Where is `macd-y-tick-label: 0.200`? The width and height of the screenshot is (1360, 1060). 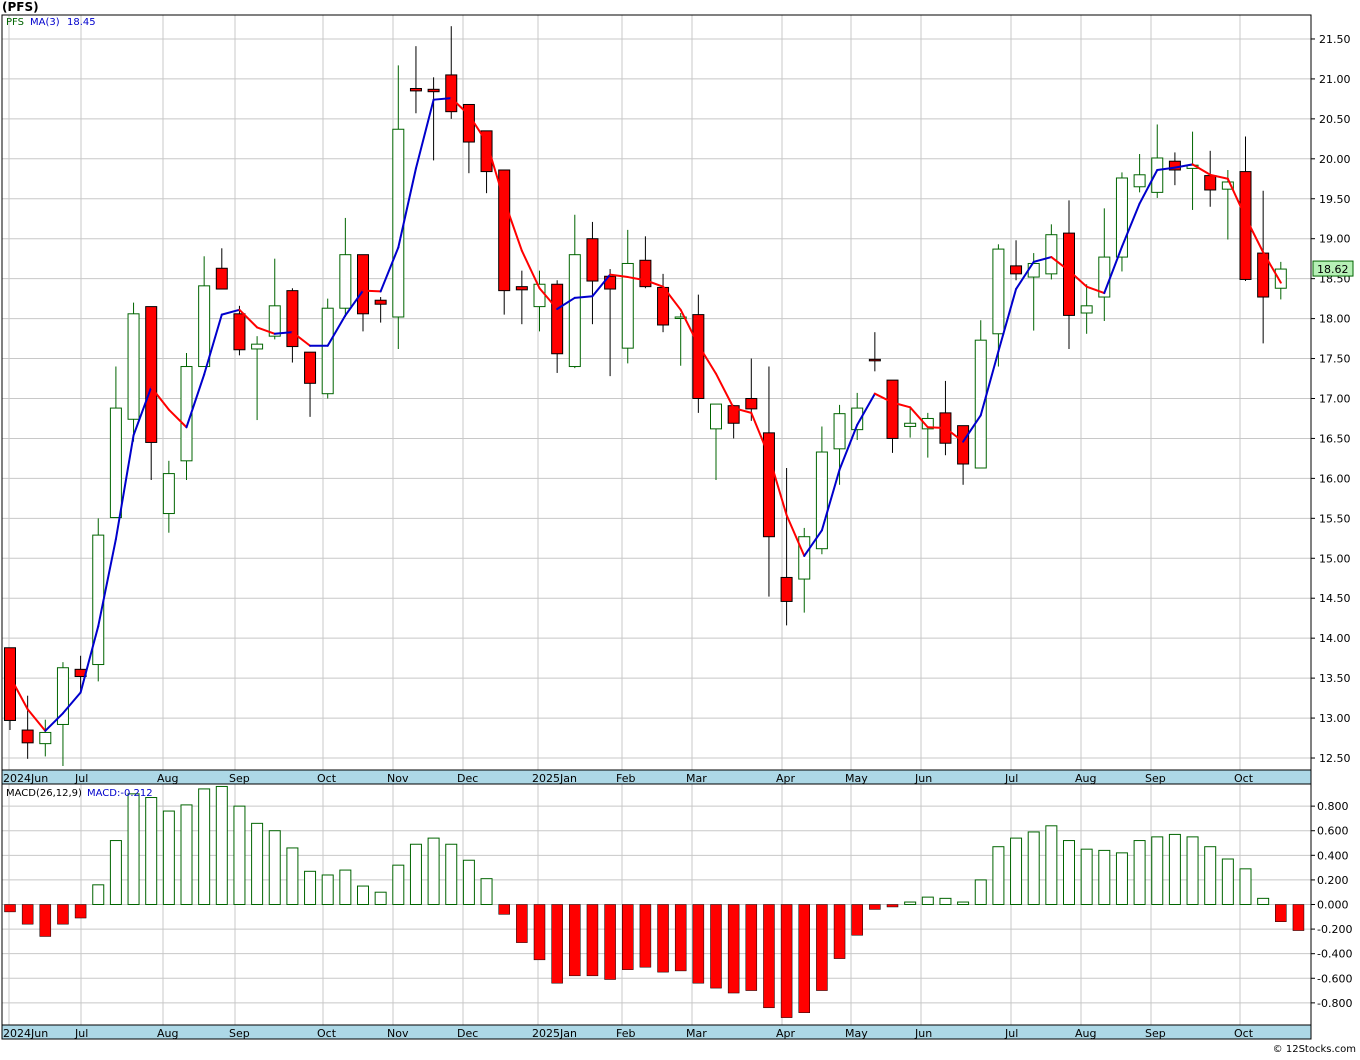
macd-y-tick-label: 0.200 is located at coordinates (1333, 880).